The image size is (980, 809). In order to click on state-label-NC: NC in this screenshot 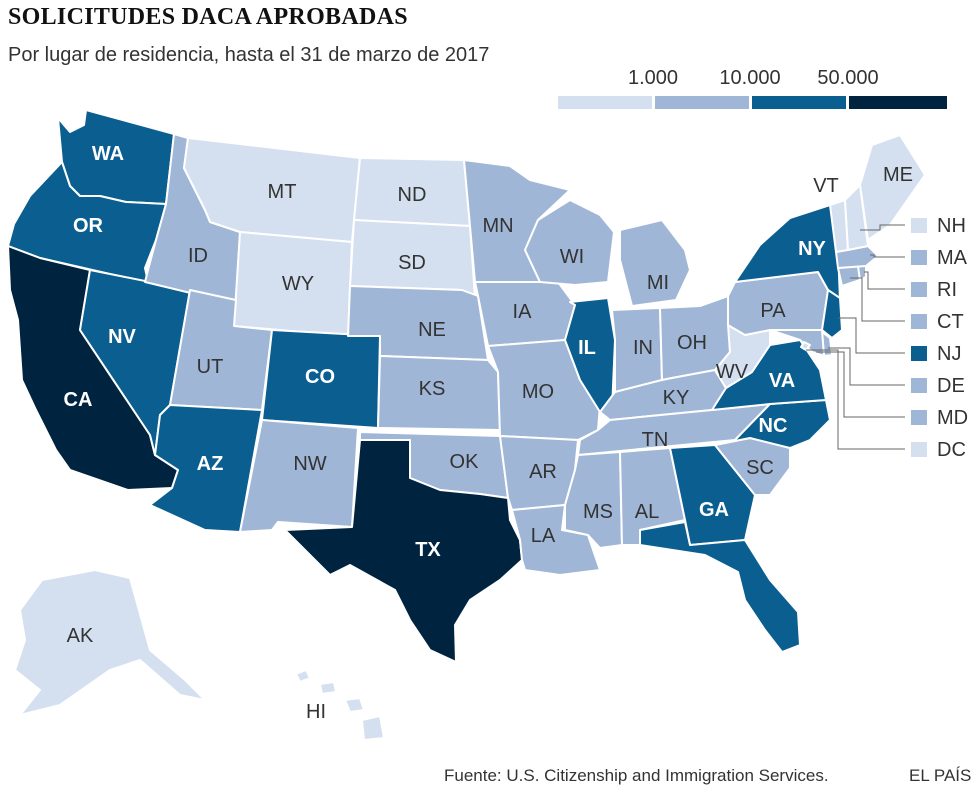, I will do `click(773, 426)`.